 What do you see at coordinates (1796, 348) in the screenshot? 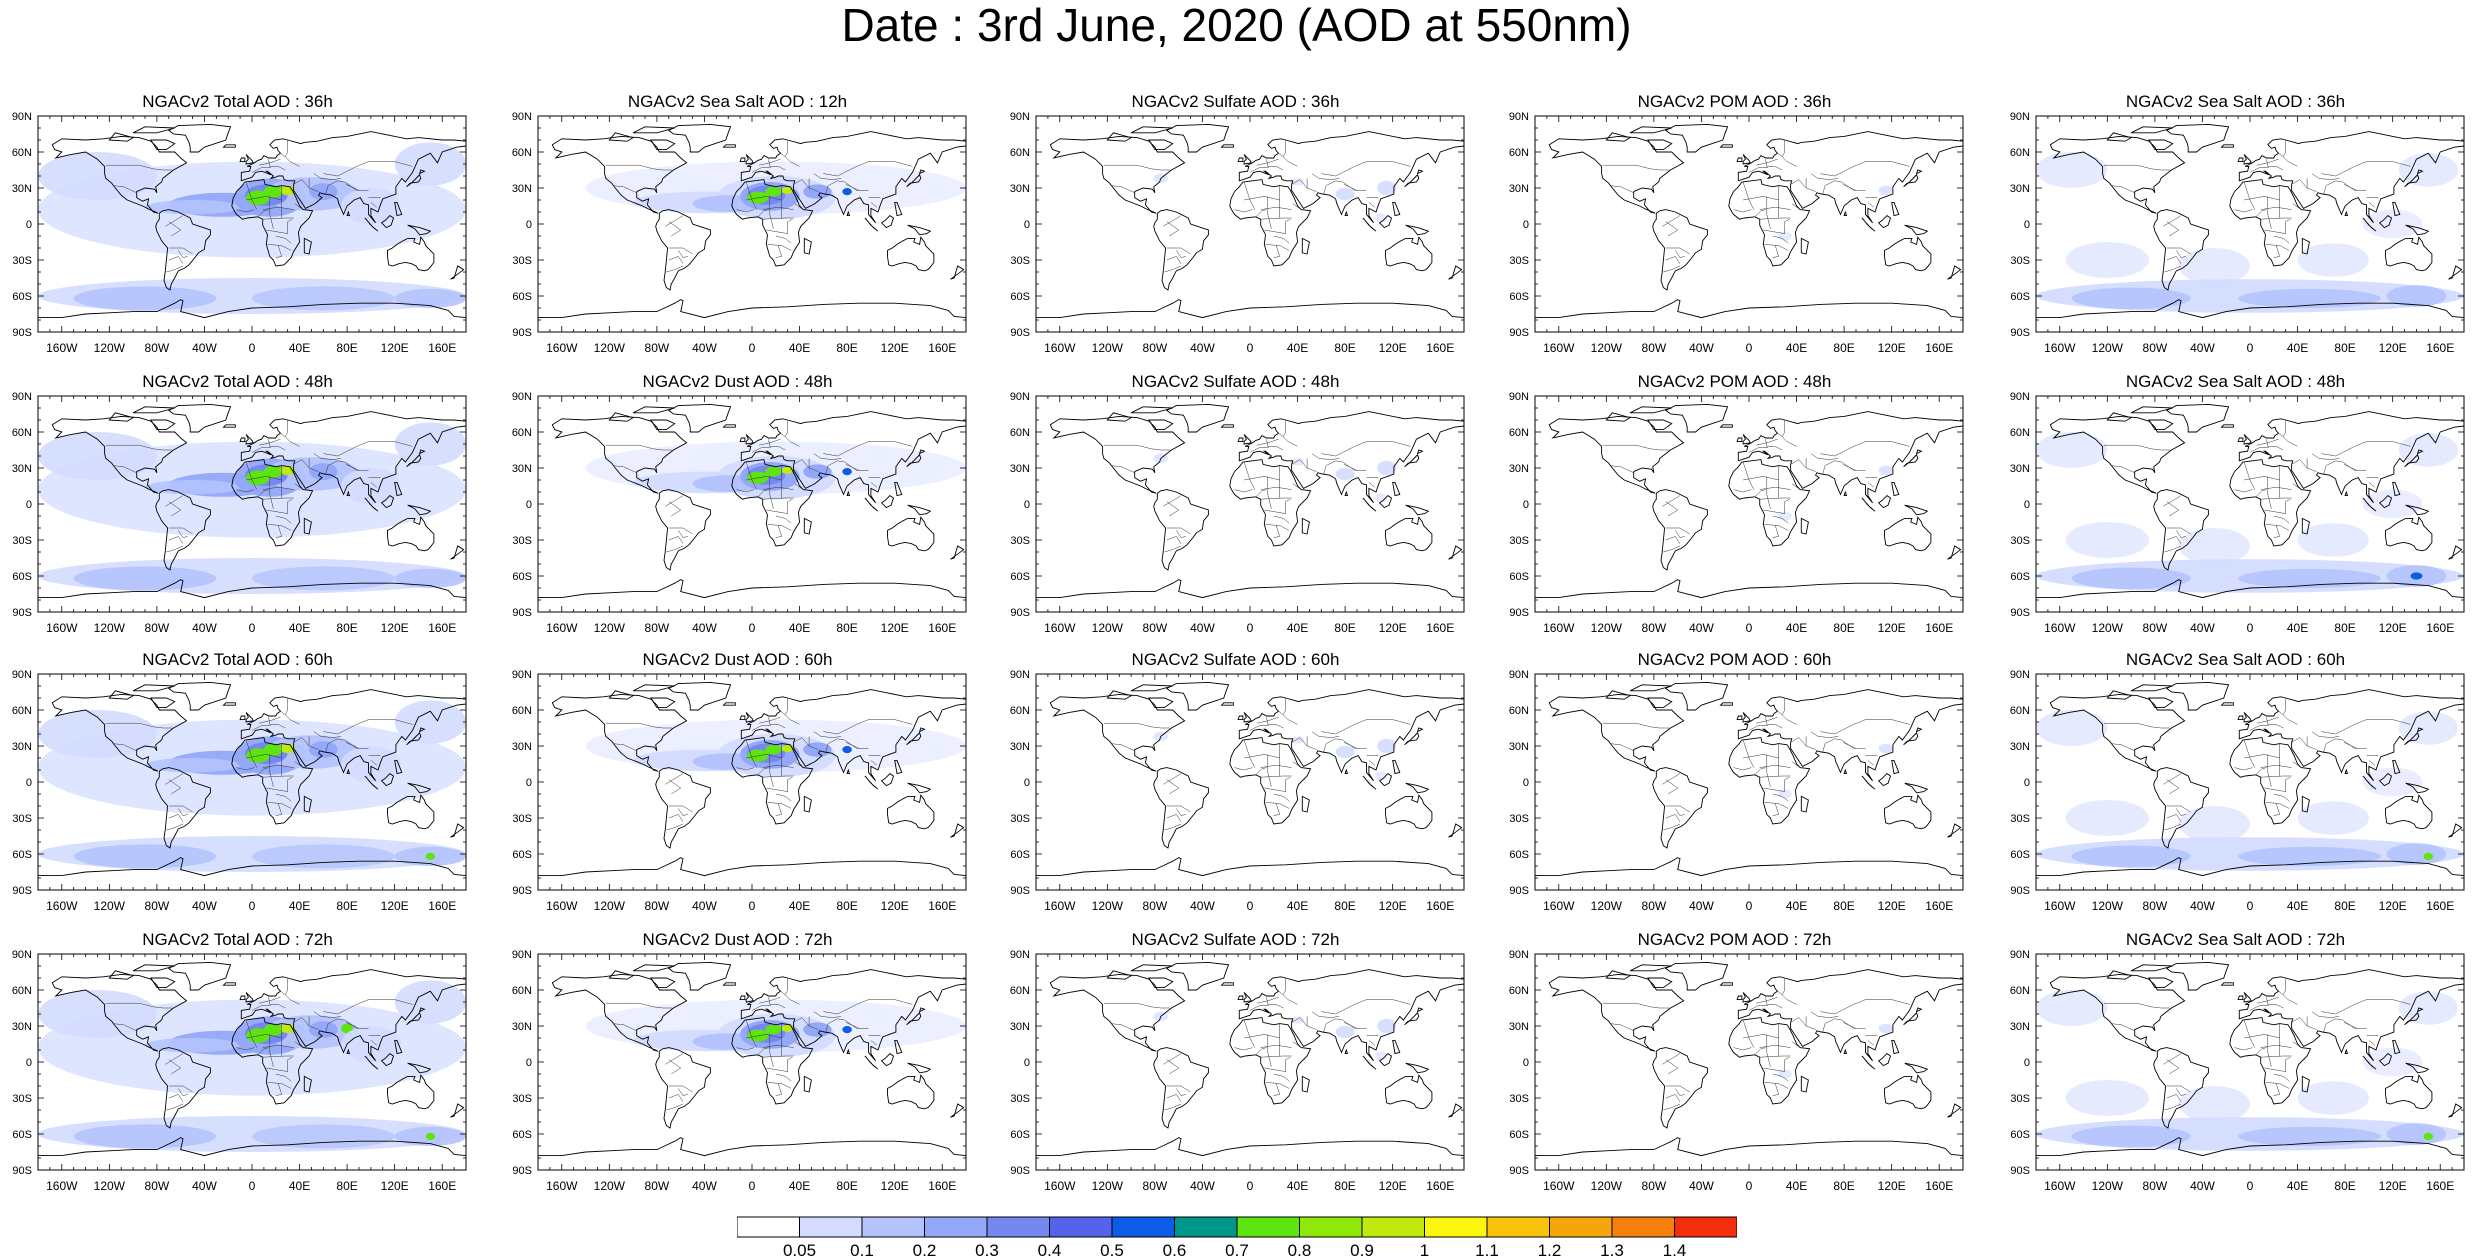
I see `lon-label: 40E` at bounding box center [1796, 348].